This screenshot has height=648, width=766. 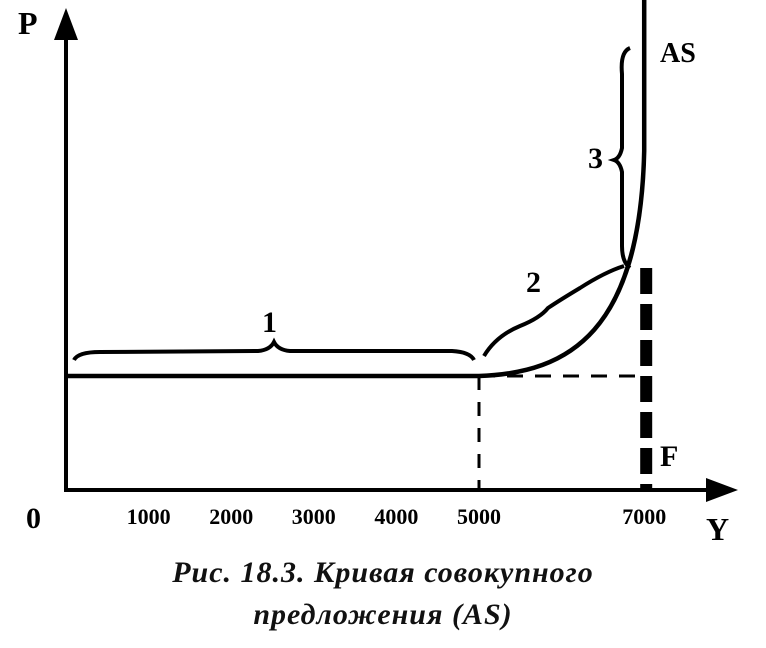 What do you see at coordinates (383, 614) in the screenshot?
I see `figure-caption-line-2: предложения (AS)` at bounding box center [383, 614].